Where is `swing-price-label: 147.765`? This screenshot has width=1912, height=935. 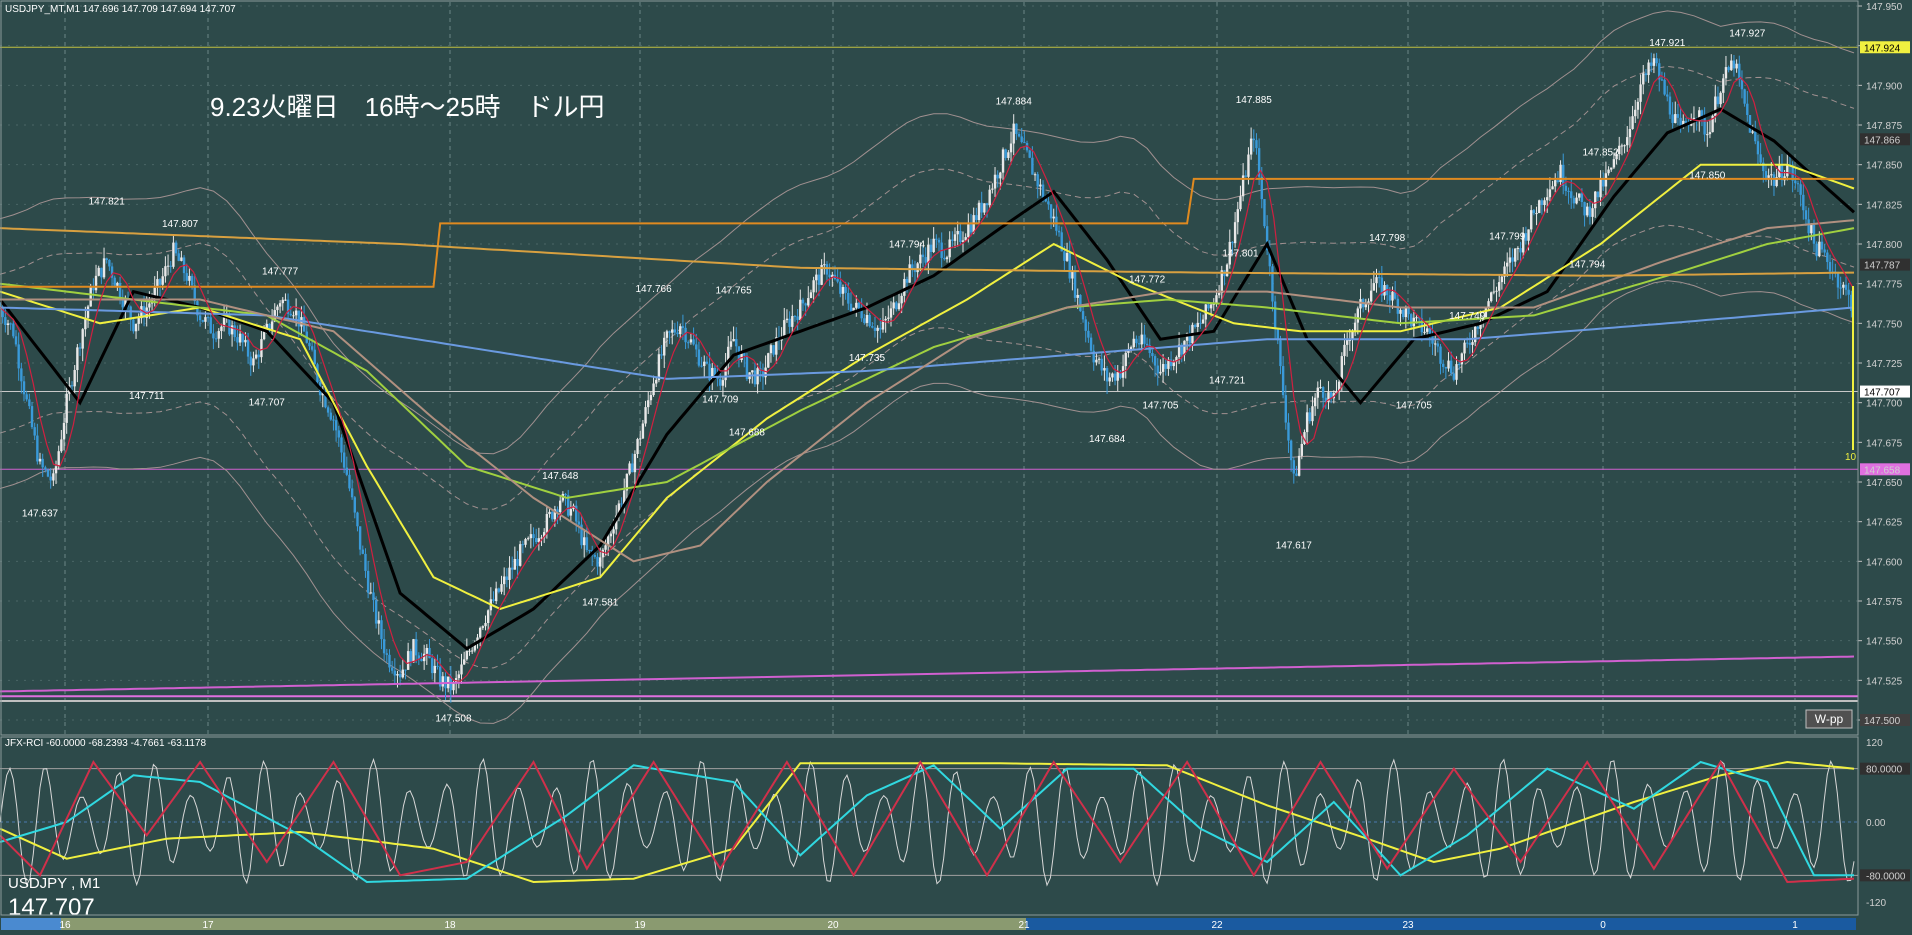 swing-price-label: 147.765 is located at coordinates (734, 291).